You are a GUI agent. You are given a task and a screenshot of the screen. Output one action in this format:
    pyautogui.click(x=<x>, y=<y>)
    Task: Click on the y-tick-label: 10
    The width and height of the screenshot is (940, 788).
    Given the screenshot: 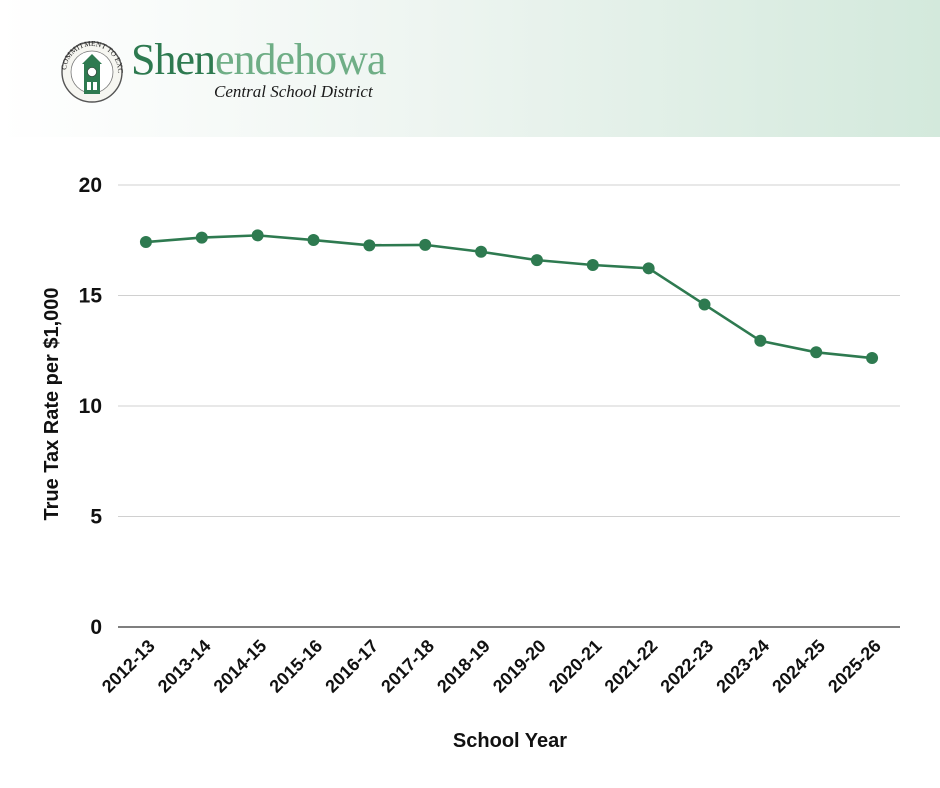 What is the action you would take?
    pyautogui.click(x=90, y=406)
    